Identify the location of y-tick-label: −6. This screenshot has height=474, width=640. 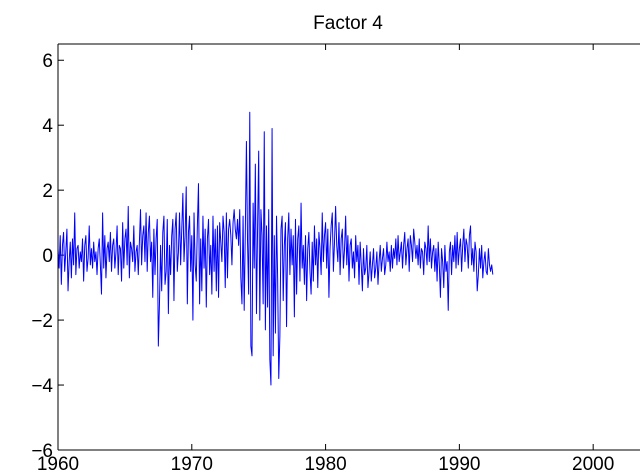
(42, 451).